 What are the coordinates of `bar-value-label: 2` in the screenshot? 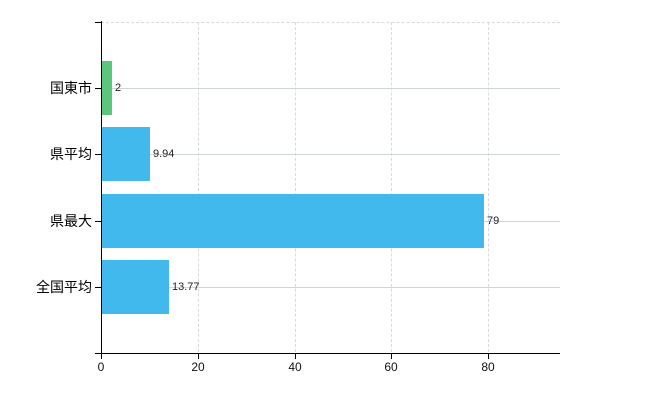 It's located at (118, 88).